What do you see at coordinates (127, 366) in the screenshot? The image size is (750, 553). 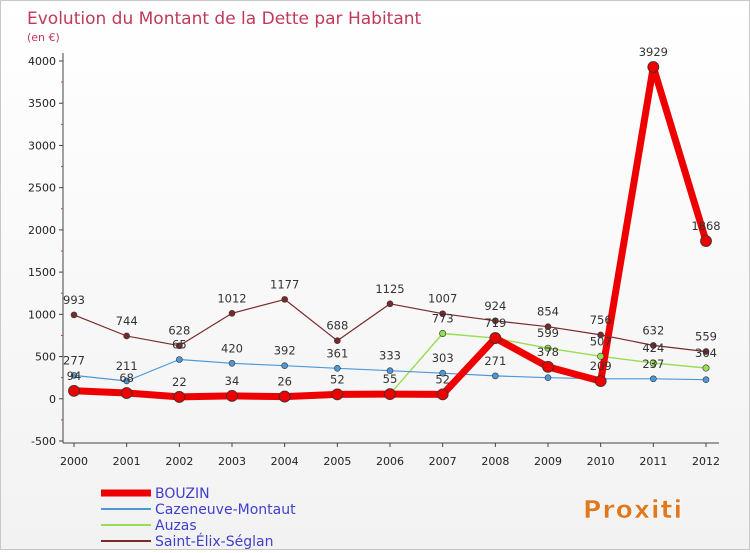 I see `data-label: 211` at bounding box center [127, 366].